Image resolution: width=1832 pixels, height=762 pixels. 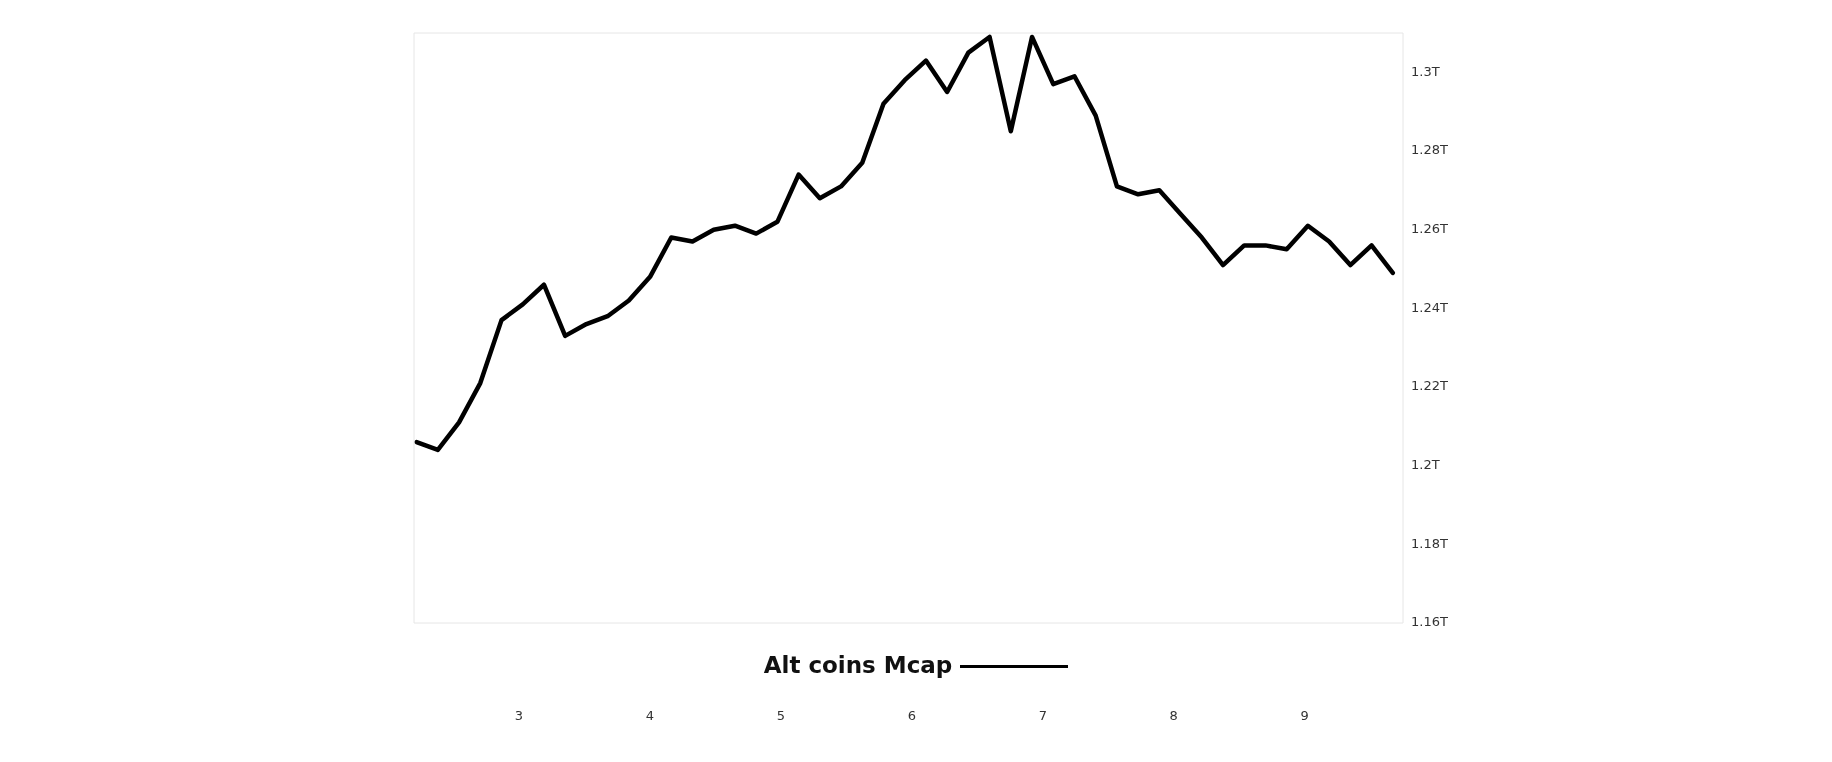 I want to click on y-tick-label: 1.24T, so click(x=1429, y=307).